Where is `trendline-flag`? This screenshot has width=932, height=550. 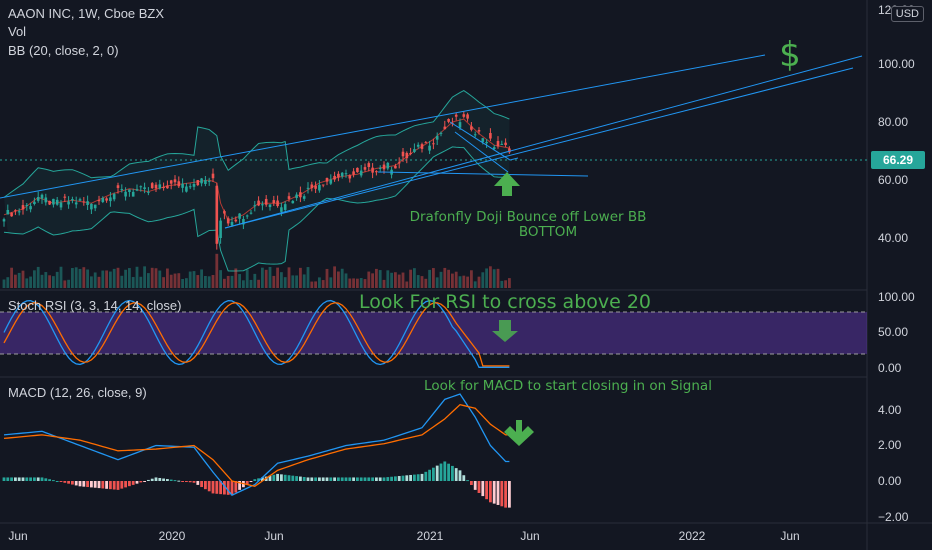 trendline-flag is located at coordinates (484, 141).